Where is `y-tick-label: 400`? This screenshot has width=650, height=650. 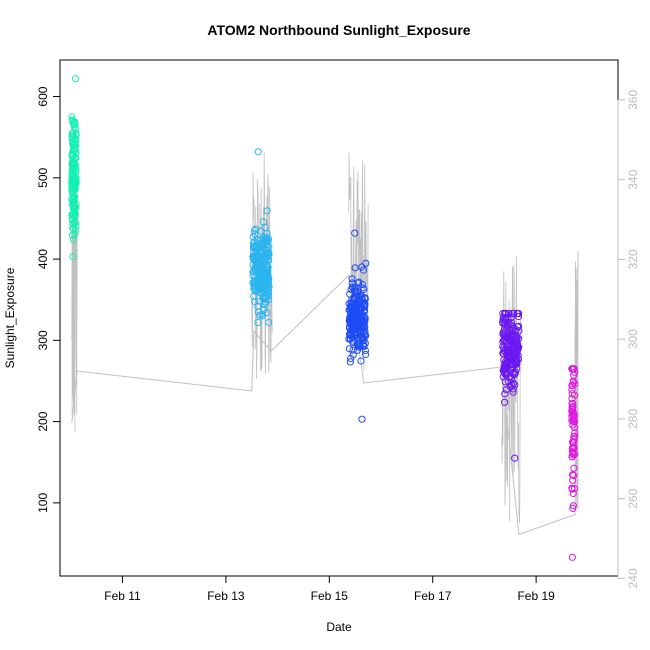 y-tick-label: 400 is located at coordinates (43, 259).